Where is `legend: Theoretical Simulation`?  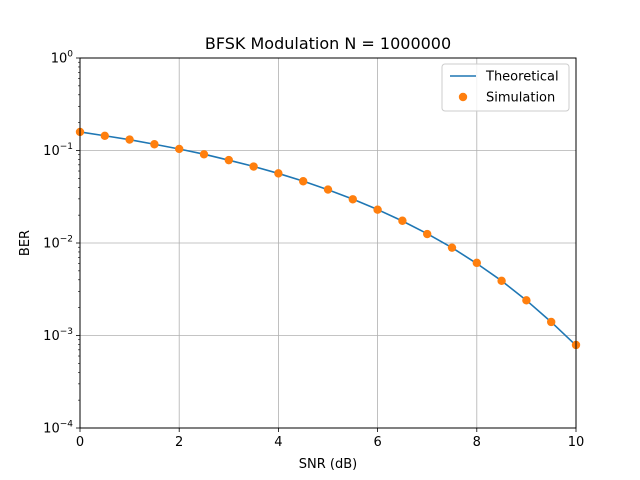 legend: Theoretical Simulation is located at coordinates (505, 87).